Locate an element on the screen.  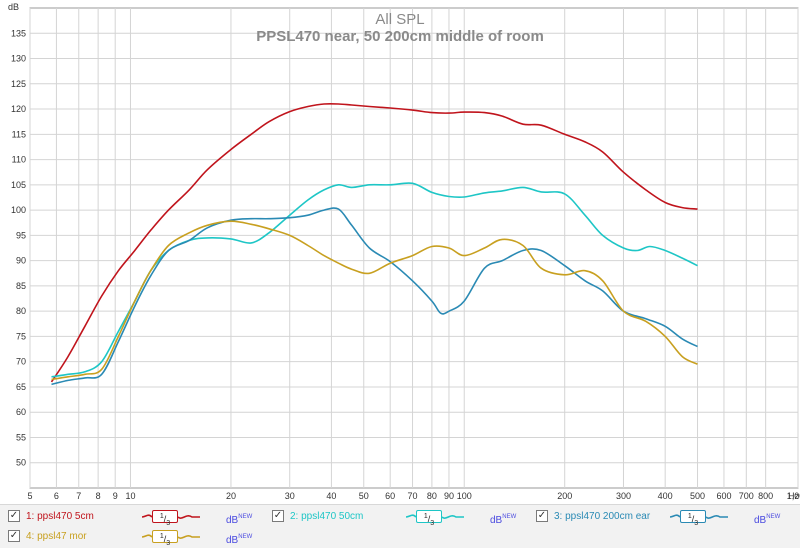
y-tick-label: 120 is located at coordinates (18, 109).